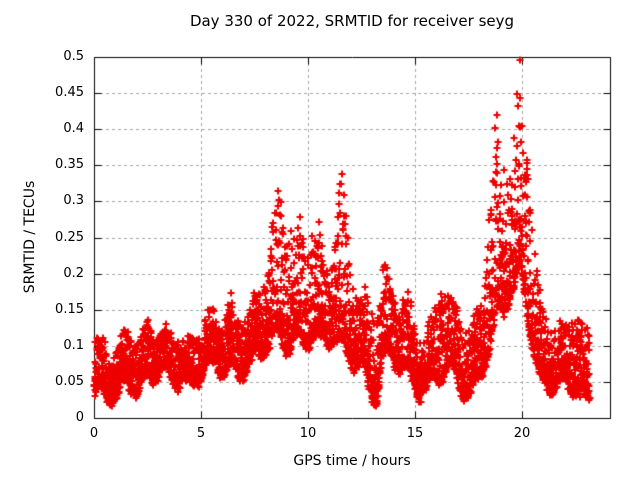  What do you see at coordinates (69, 92) in the screenshot?
I see `y-tick-label: 0.45` at bounding box center [69, 92].